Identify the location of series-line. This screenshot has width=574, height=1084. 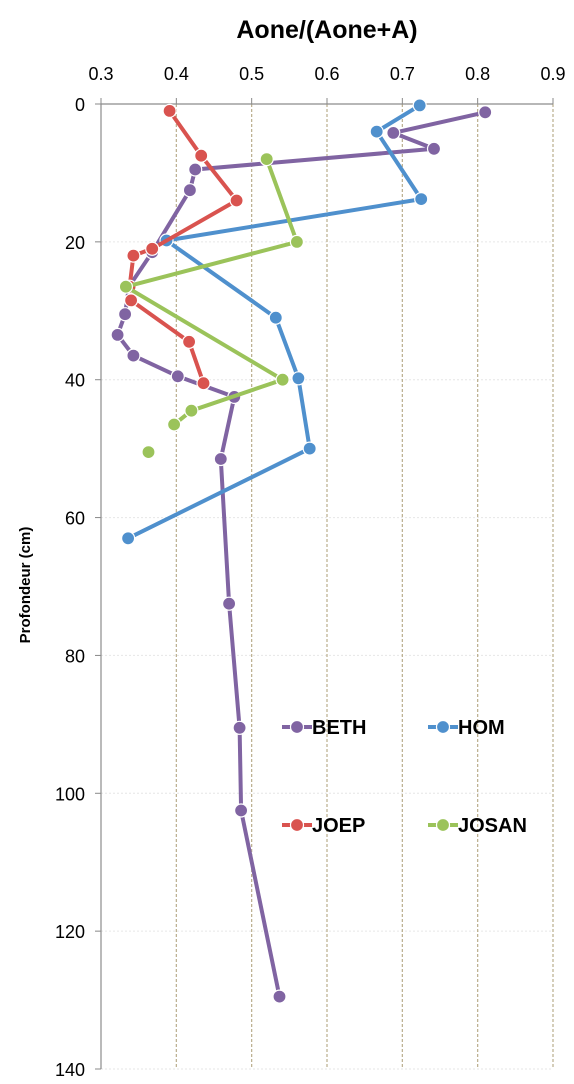
(211, 292).